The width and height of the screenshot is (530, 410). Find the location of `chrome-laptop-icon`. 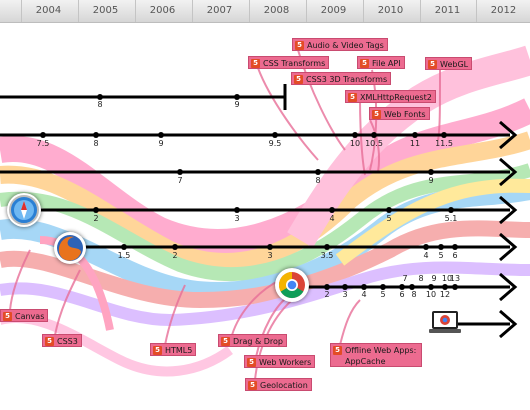

chrome-laptop-icon is located at coordinates (445, 323).